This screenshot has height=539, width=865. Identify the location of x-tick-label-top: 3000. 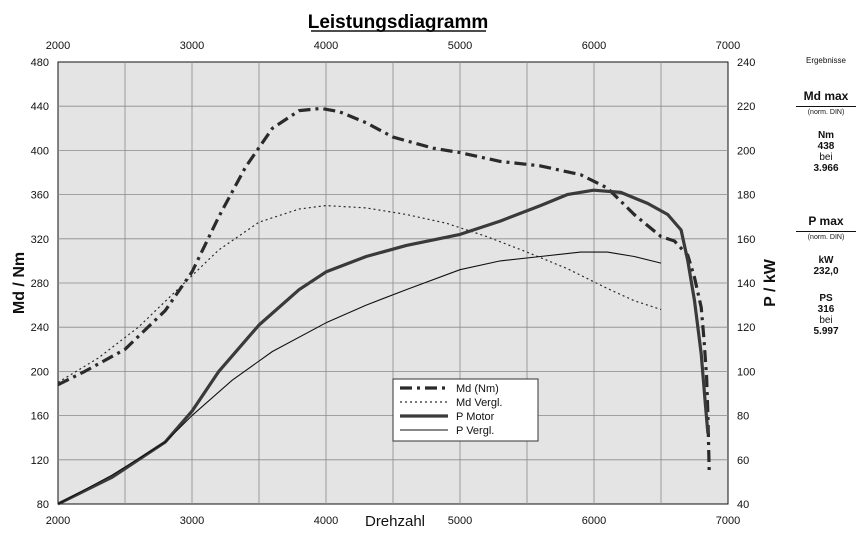
(192, 46).